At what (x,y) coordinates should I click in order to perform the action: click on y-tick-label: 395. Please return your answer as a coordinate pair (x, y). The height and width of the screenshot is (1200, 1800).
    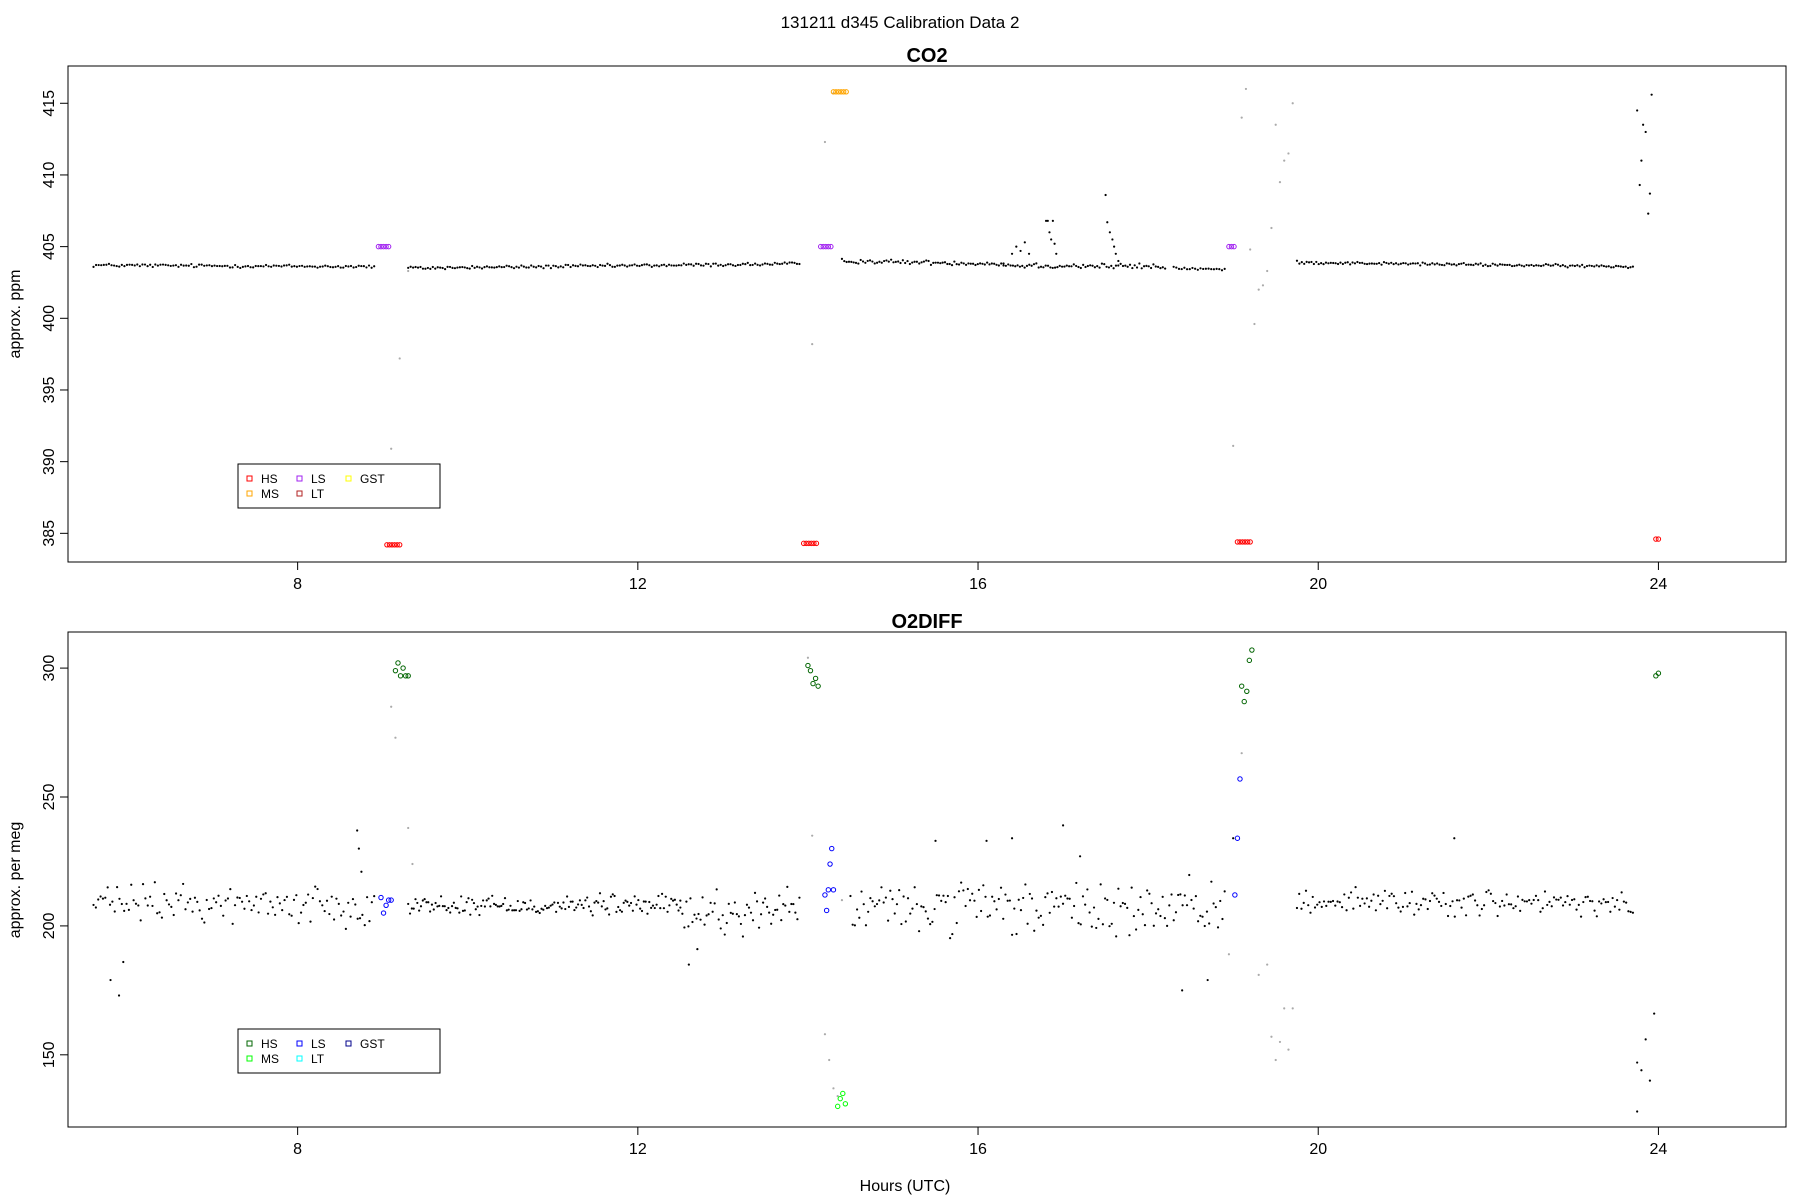
    Looking at the image, I should click on (49, 390).